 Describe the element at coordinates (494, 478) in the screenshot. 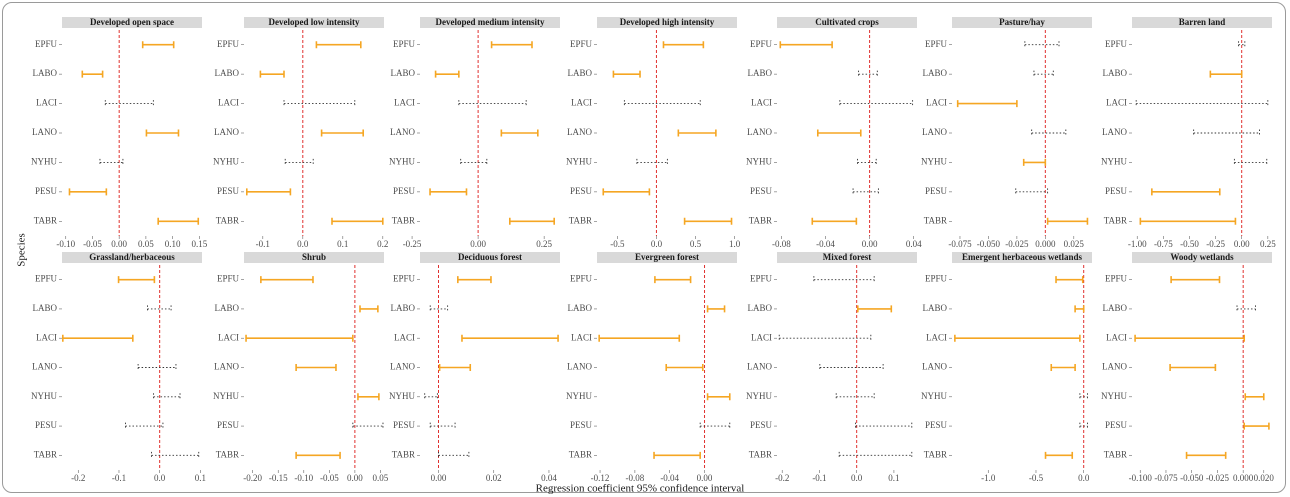

I see `x-tick-label: 0.02` at that location.